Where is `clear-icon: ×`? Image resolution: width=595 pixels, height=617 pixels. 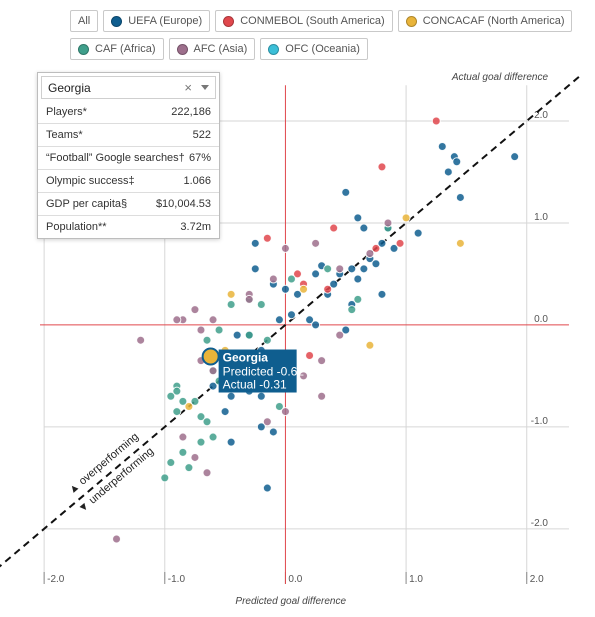
clear-icon: × is located at coordinates (188, 87).